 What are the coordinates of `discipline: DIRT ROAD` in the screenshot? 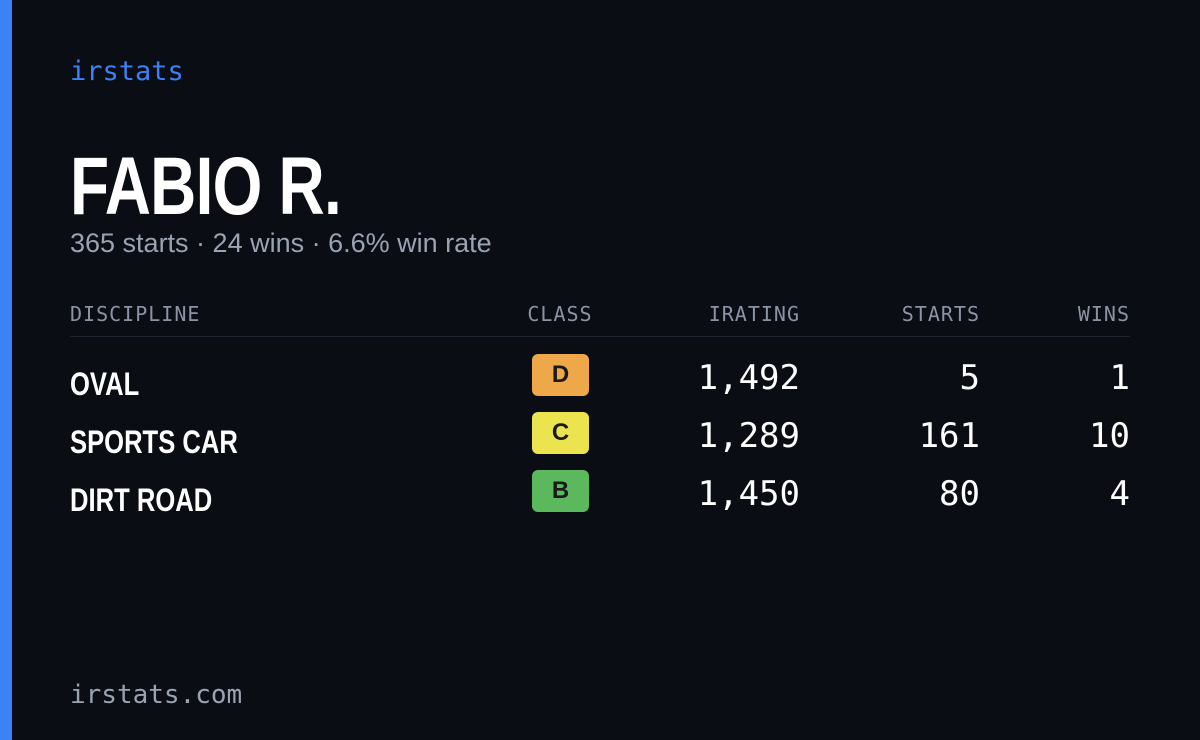 It's located at (141, 500).